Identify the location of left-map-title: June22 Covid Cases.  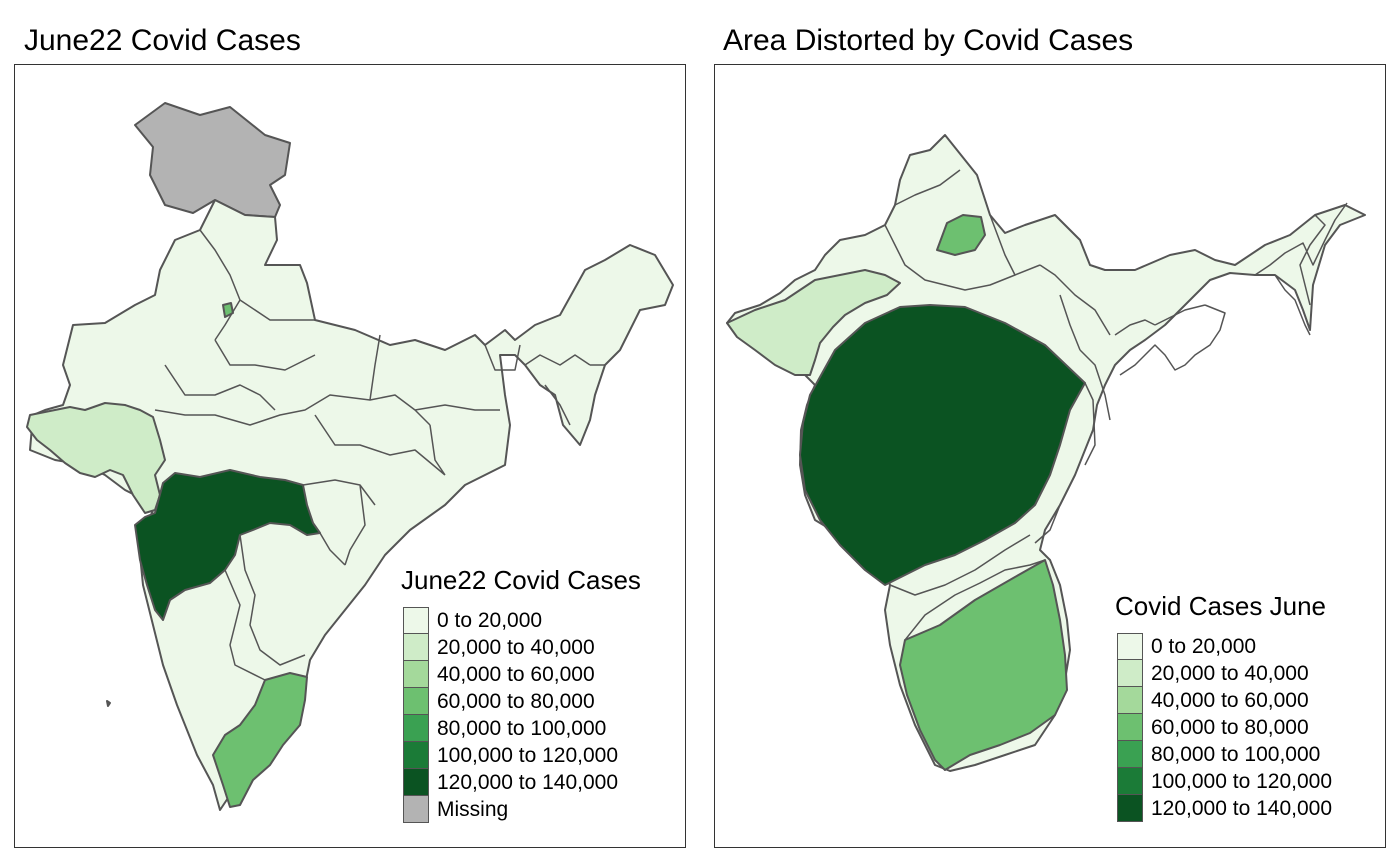
(162, 40).